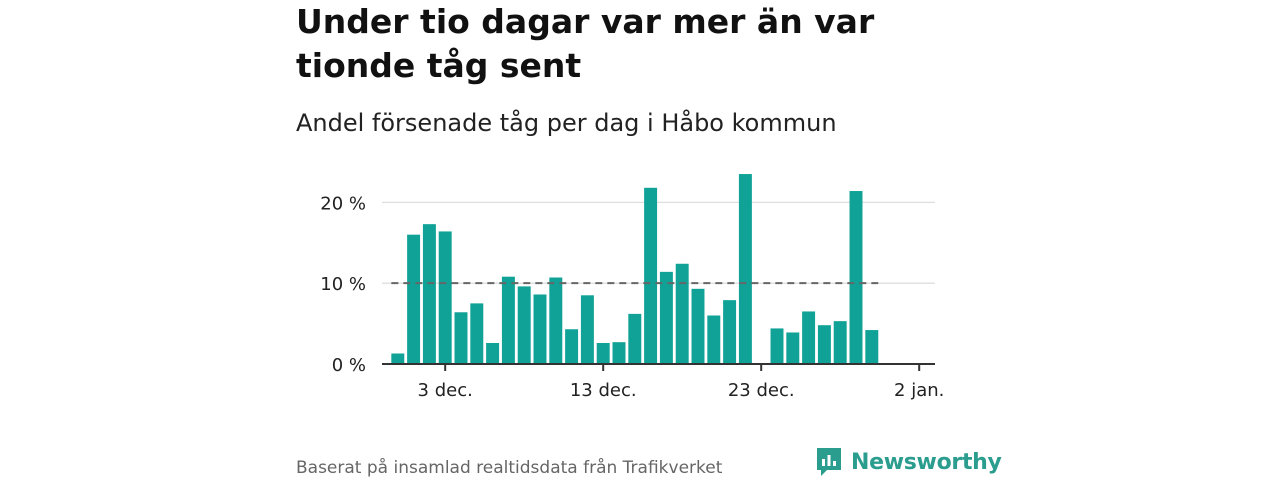 This screenshot has height=480, width=1280. Describe the element at coordinates (603, 390) in the screenshot. I see `x-tick-label: 13 dec.` at that location.